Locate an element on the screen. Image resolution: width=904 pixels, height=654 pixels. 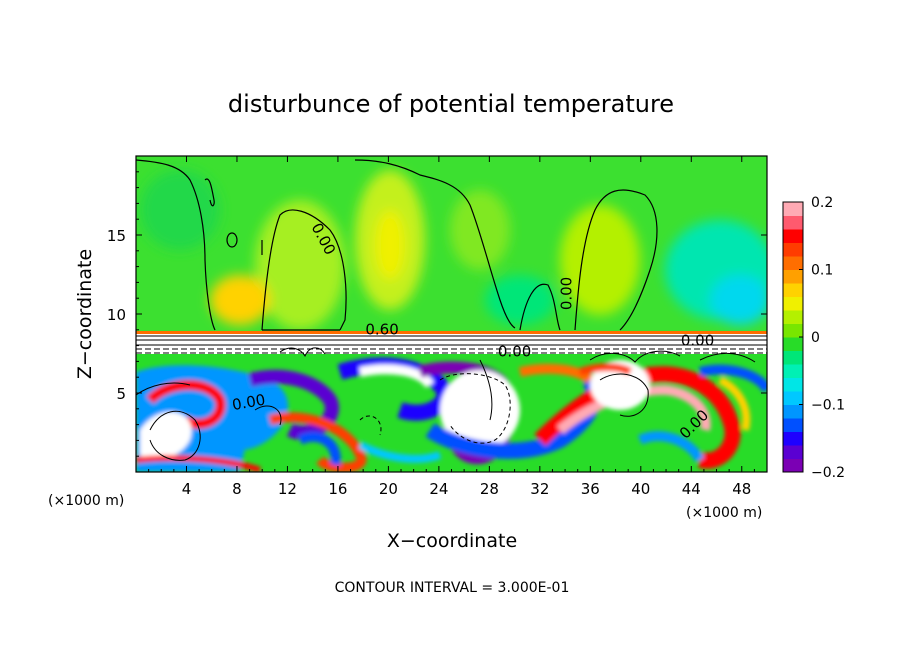
x-tick-label: 16 is located at coordinates (337, 489).